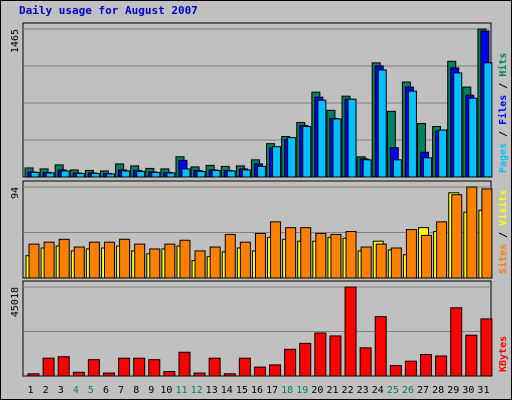 Image resolution: width=512 pixels, height=400 pixels. Describe the element at coordinates (393, 390) in the screenshot. I see `day-label-25: 25` at that location.